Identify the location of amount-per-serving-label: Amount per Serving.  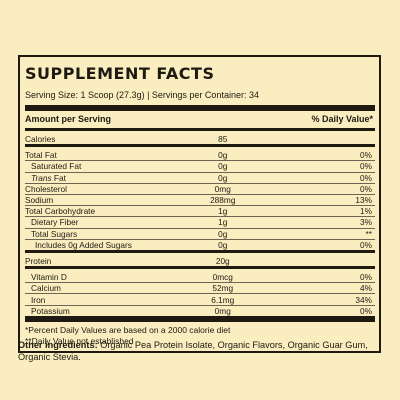
(68, 119).